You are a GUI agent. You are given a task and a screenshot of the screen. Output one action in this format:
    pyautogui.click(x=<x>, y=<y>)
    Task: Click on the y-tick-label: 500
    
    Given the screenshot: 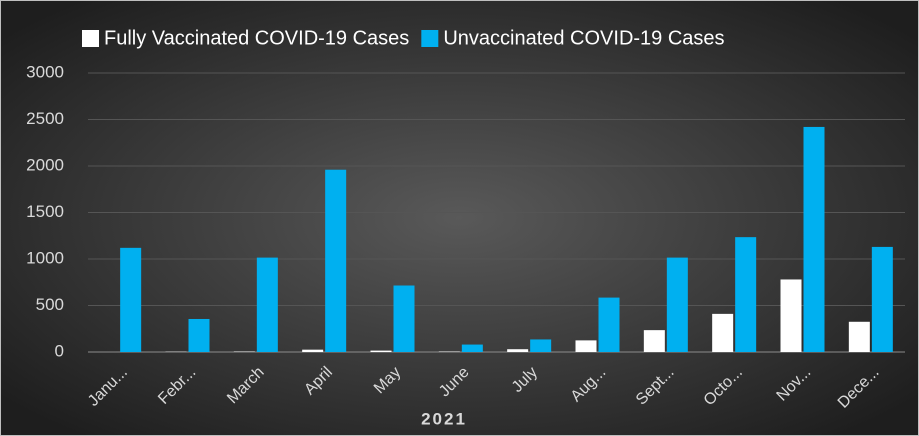 What is the action you would take?
    pyautogui.click(x=50, y=304)
    